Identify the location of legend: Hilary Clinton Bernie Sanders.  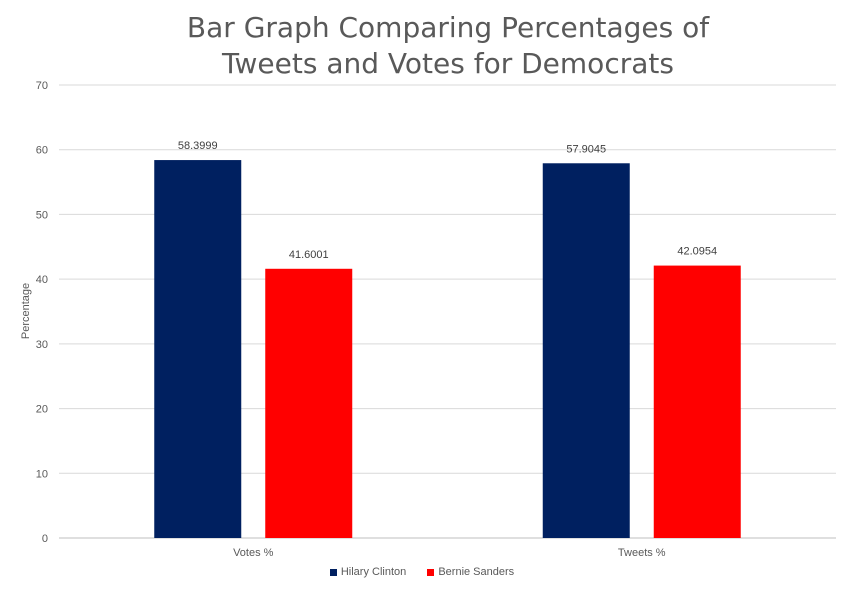
(422, 572).